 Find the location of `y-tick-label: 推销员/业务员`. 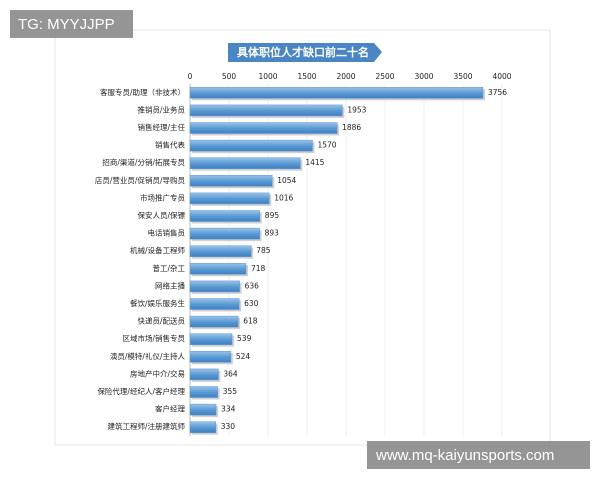

y-tick-label: 推销员/业务员 is located at coordinates (161, 109).